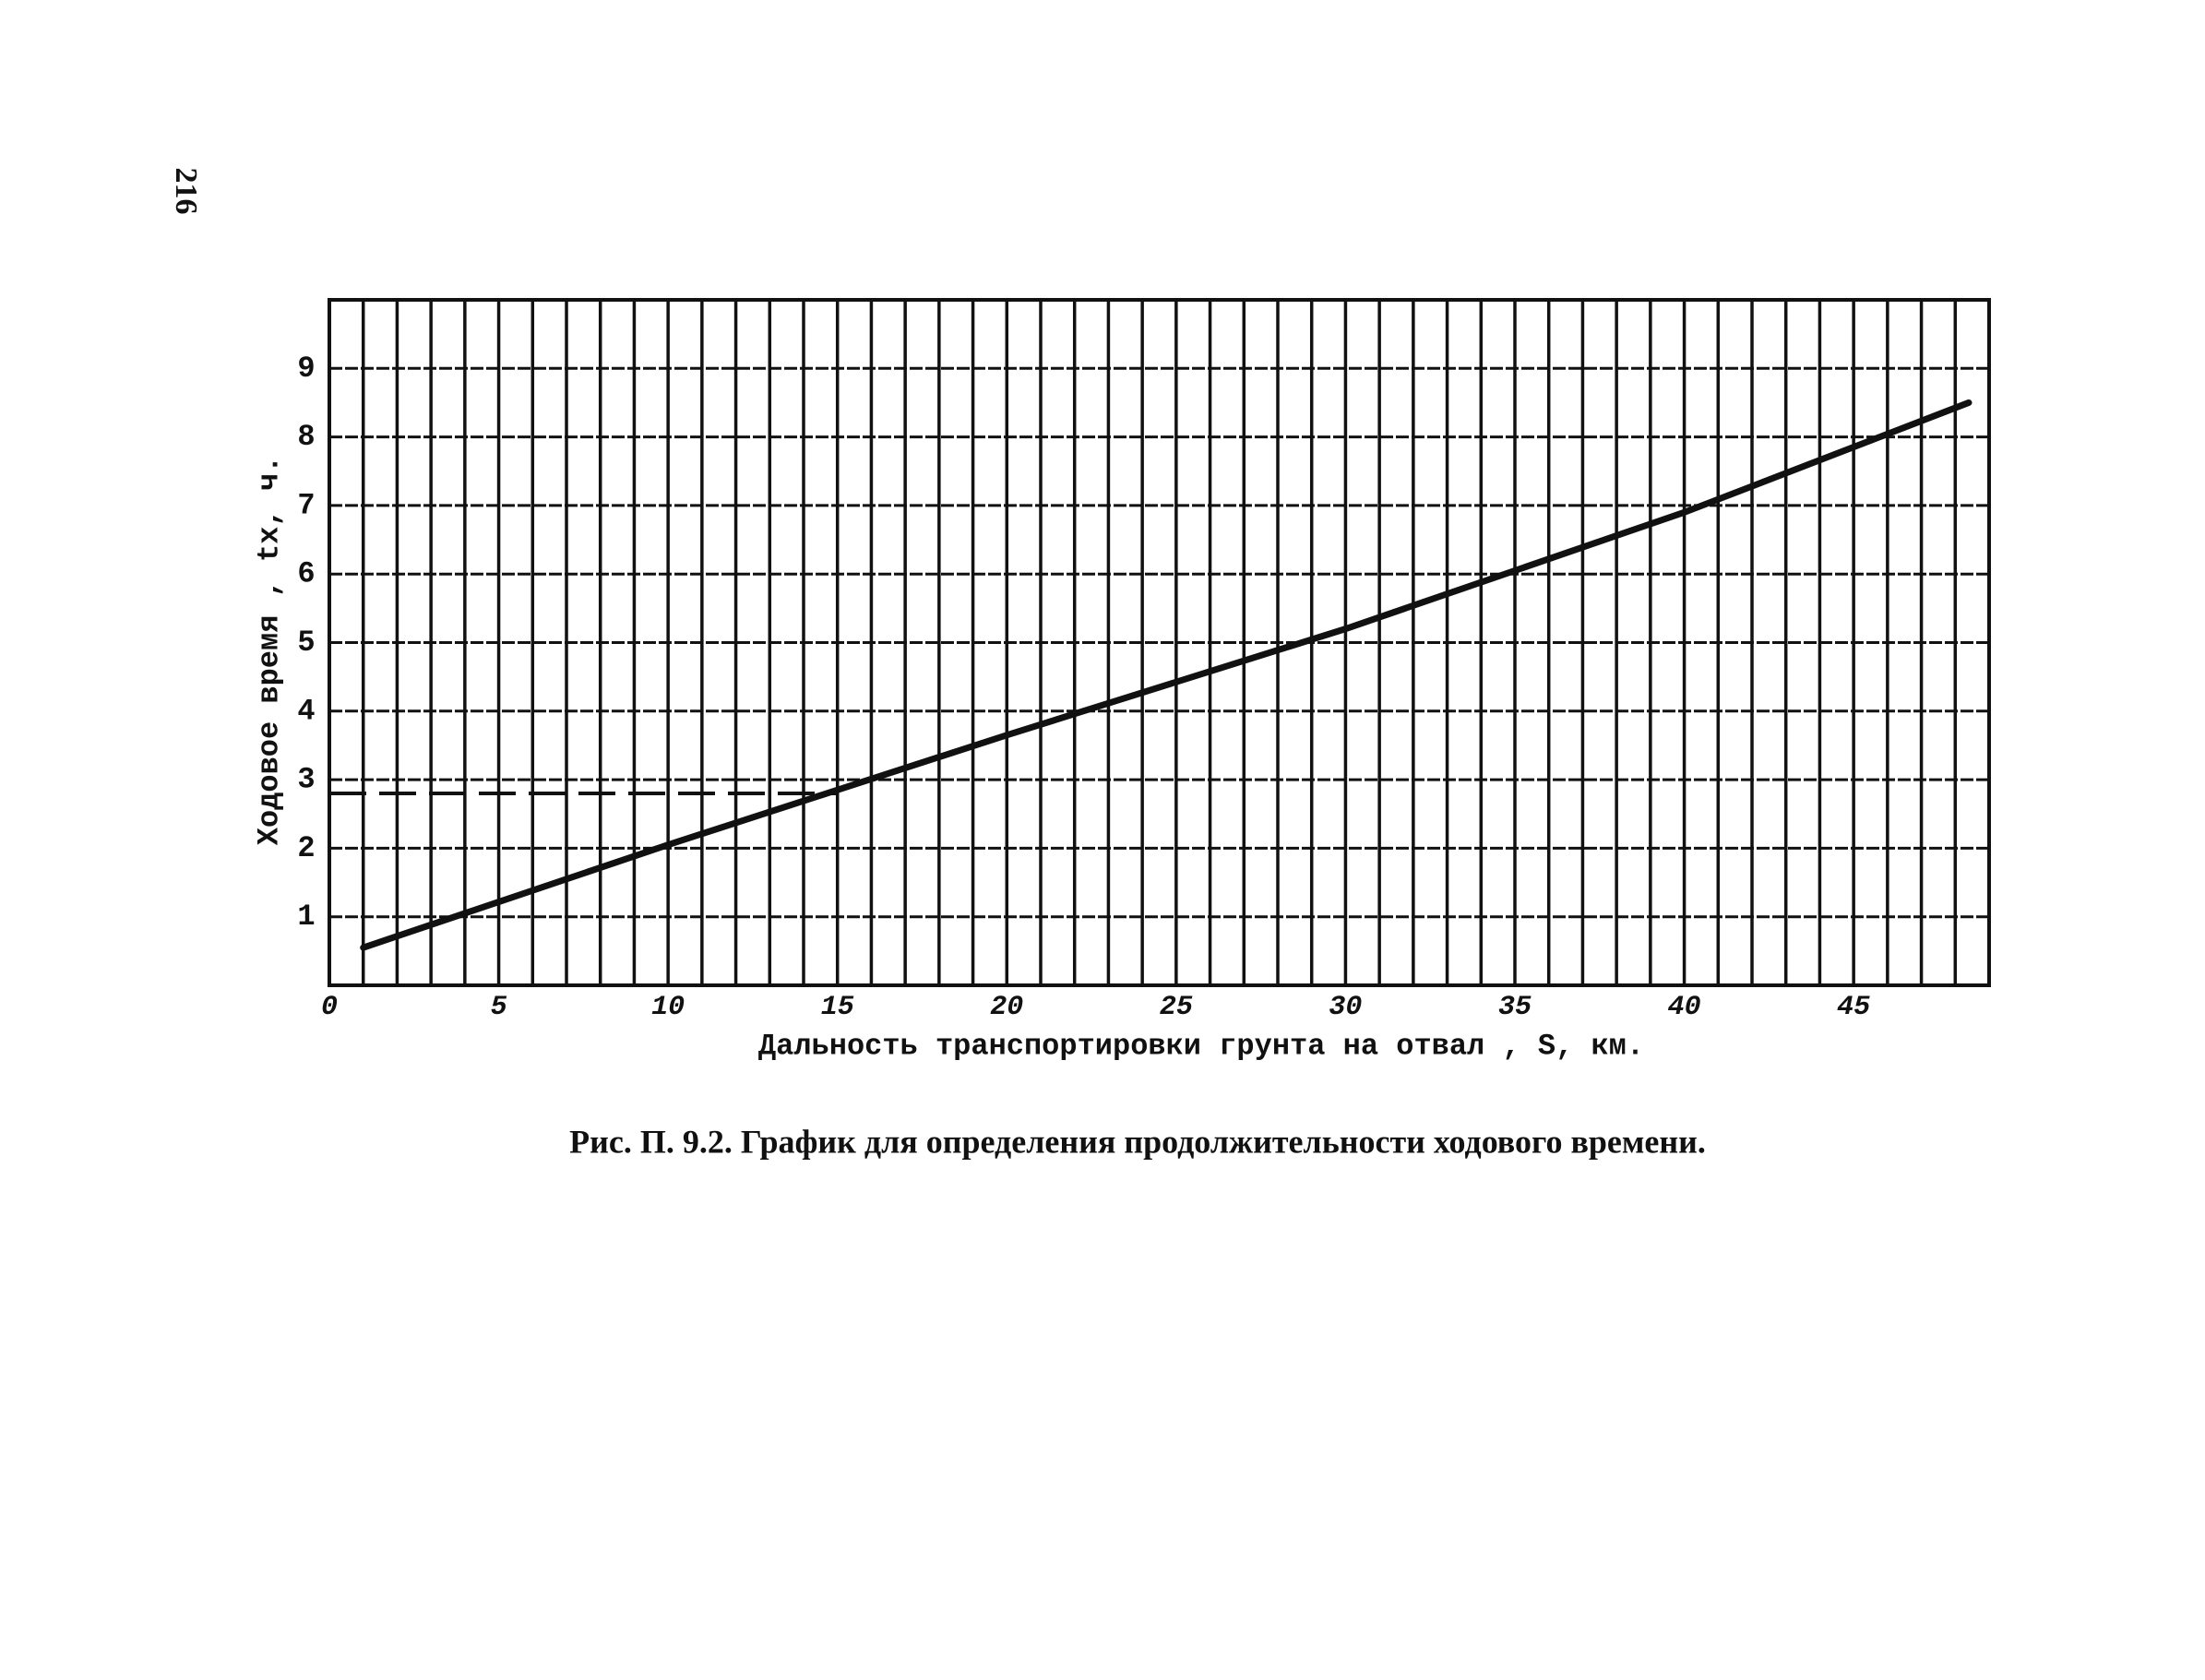  Describe the element at coordinates (306, 574) in the screenshot. I see `y-tick-label: 6` at that location.